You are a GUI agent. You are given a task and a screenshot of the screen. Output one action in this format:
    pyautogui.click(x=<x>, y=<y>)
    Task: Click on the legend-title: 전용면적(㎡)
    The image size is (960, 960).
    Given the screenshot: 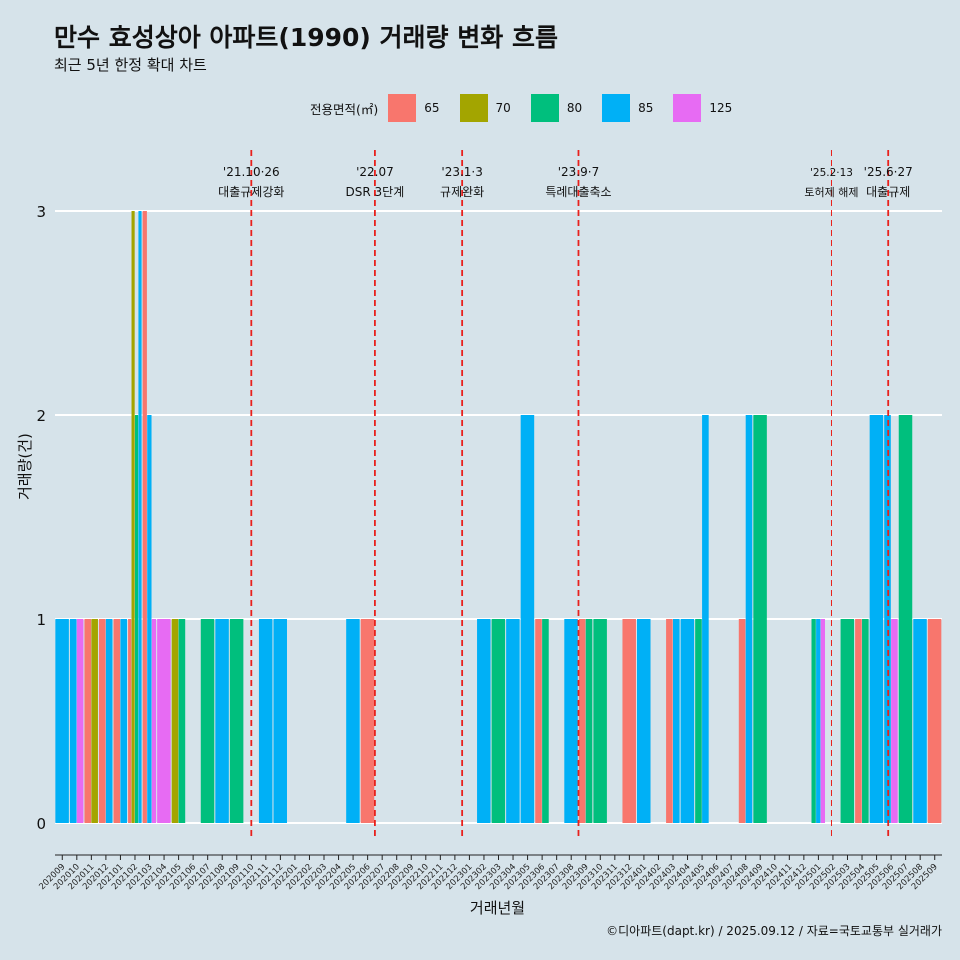 What is the action you would take?
    pyautogui.click(x=344, y=109)
    